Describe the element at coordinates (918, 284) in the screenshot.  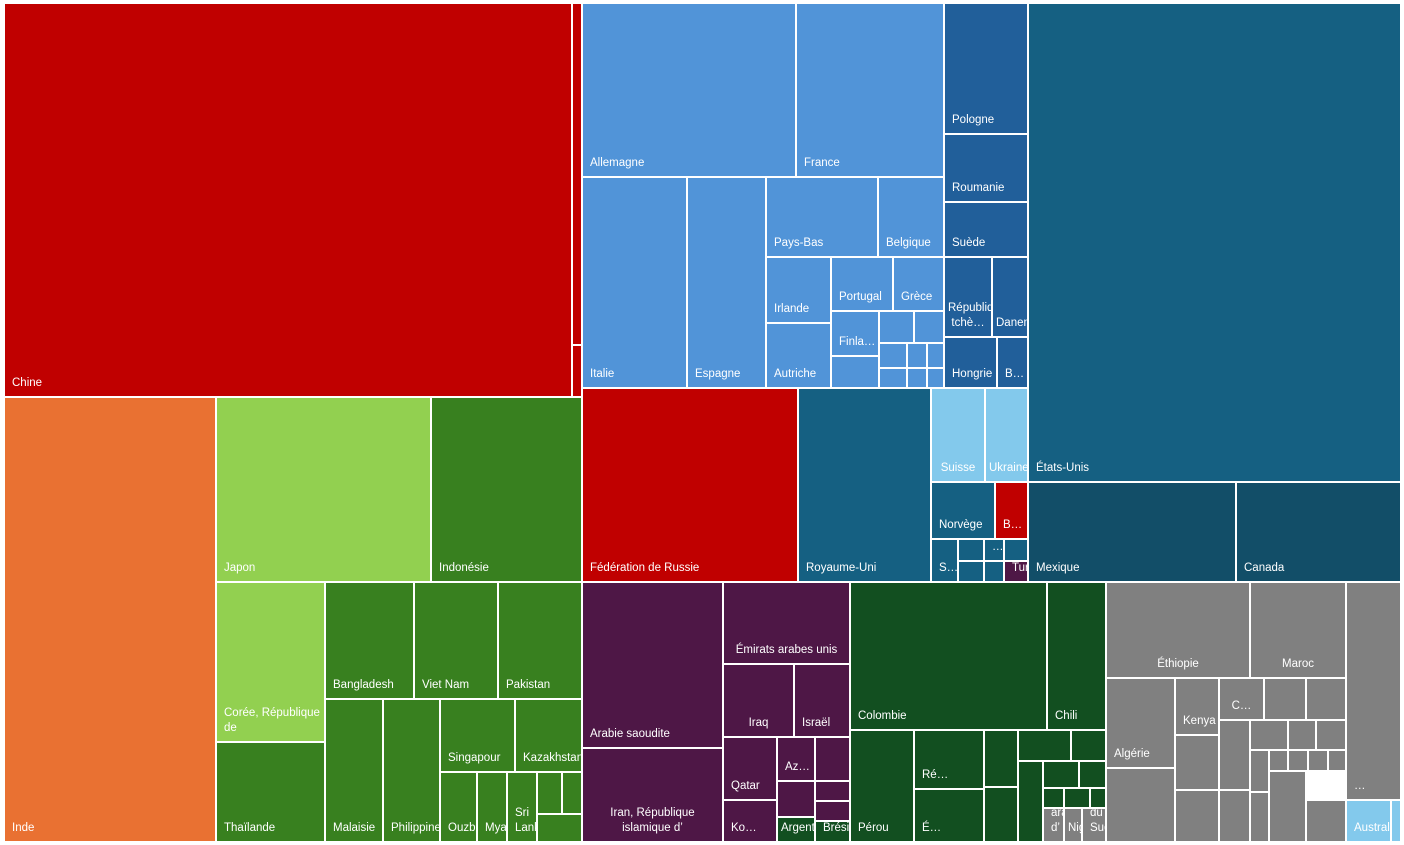
I see `treemap-cell: Grèce` at that location.